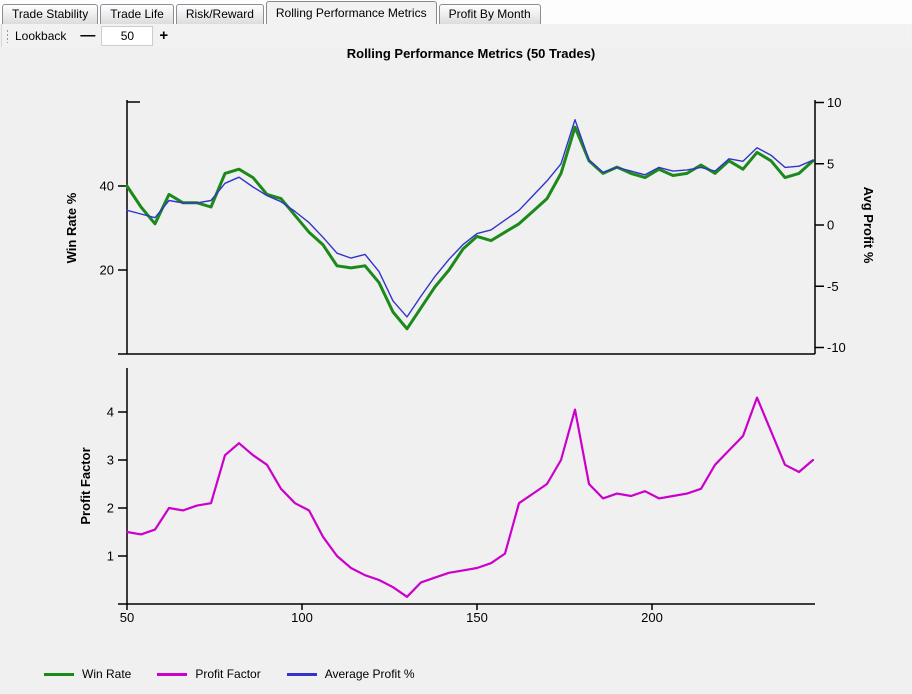  What do you see at coordinates (41, 35) in the screenshot?
I see `lookback-label: Lookback` at bounding box center [41, 35].